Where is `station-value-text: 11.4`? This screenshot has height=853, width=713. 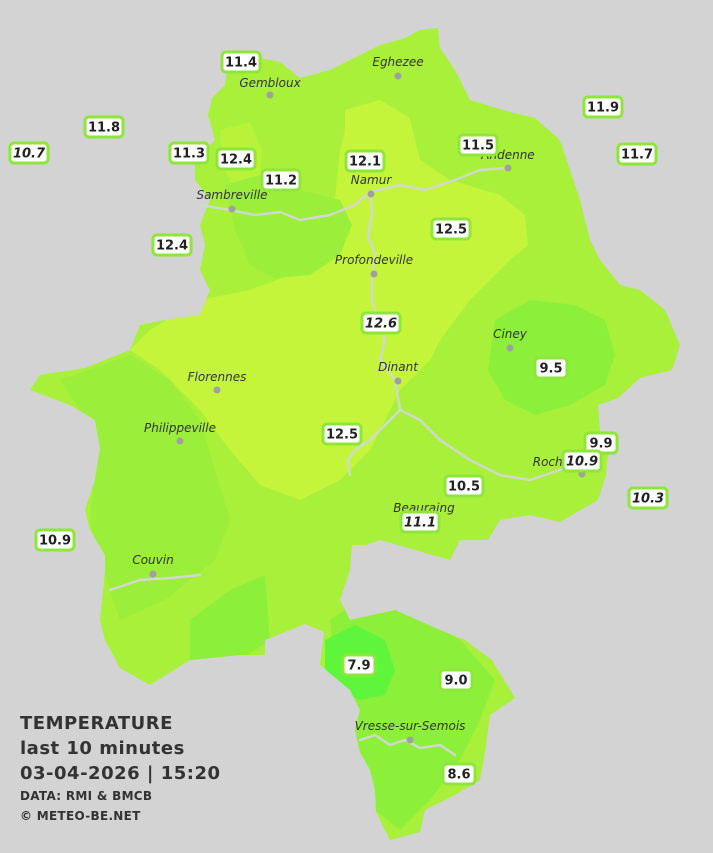 station-value-text: 11.4 is located at coordinates (241, 63).